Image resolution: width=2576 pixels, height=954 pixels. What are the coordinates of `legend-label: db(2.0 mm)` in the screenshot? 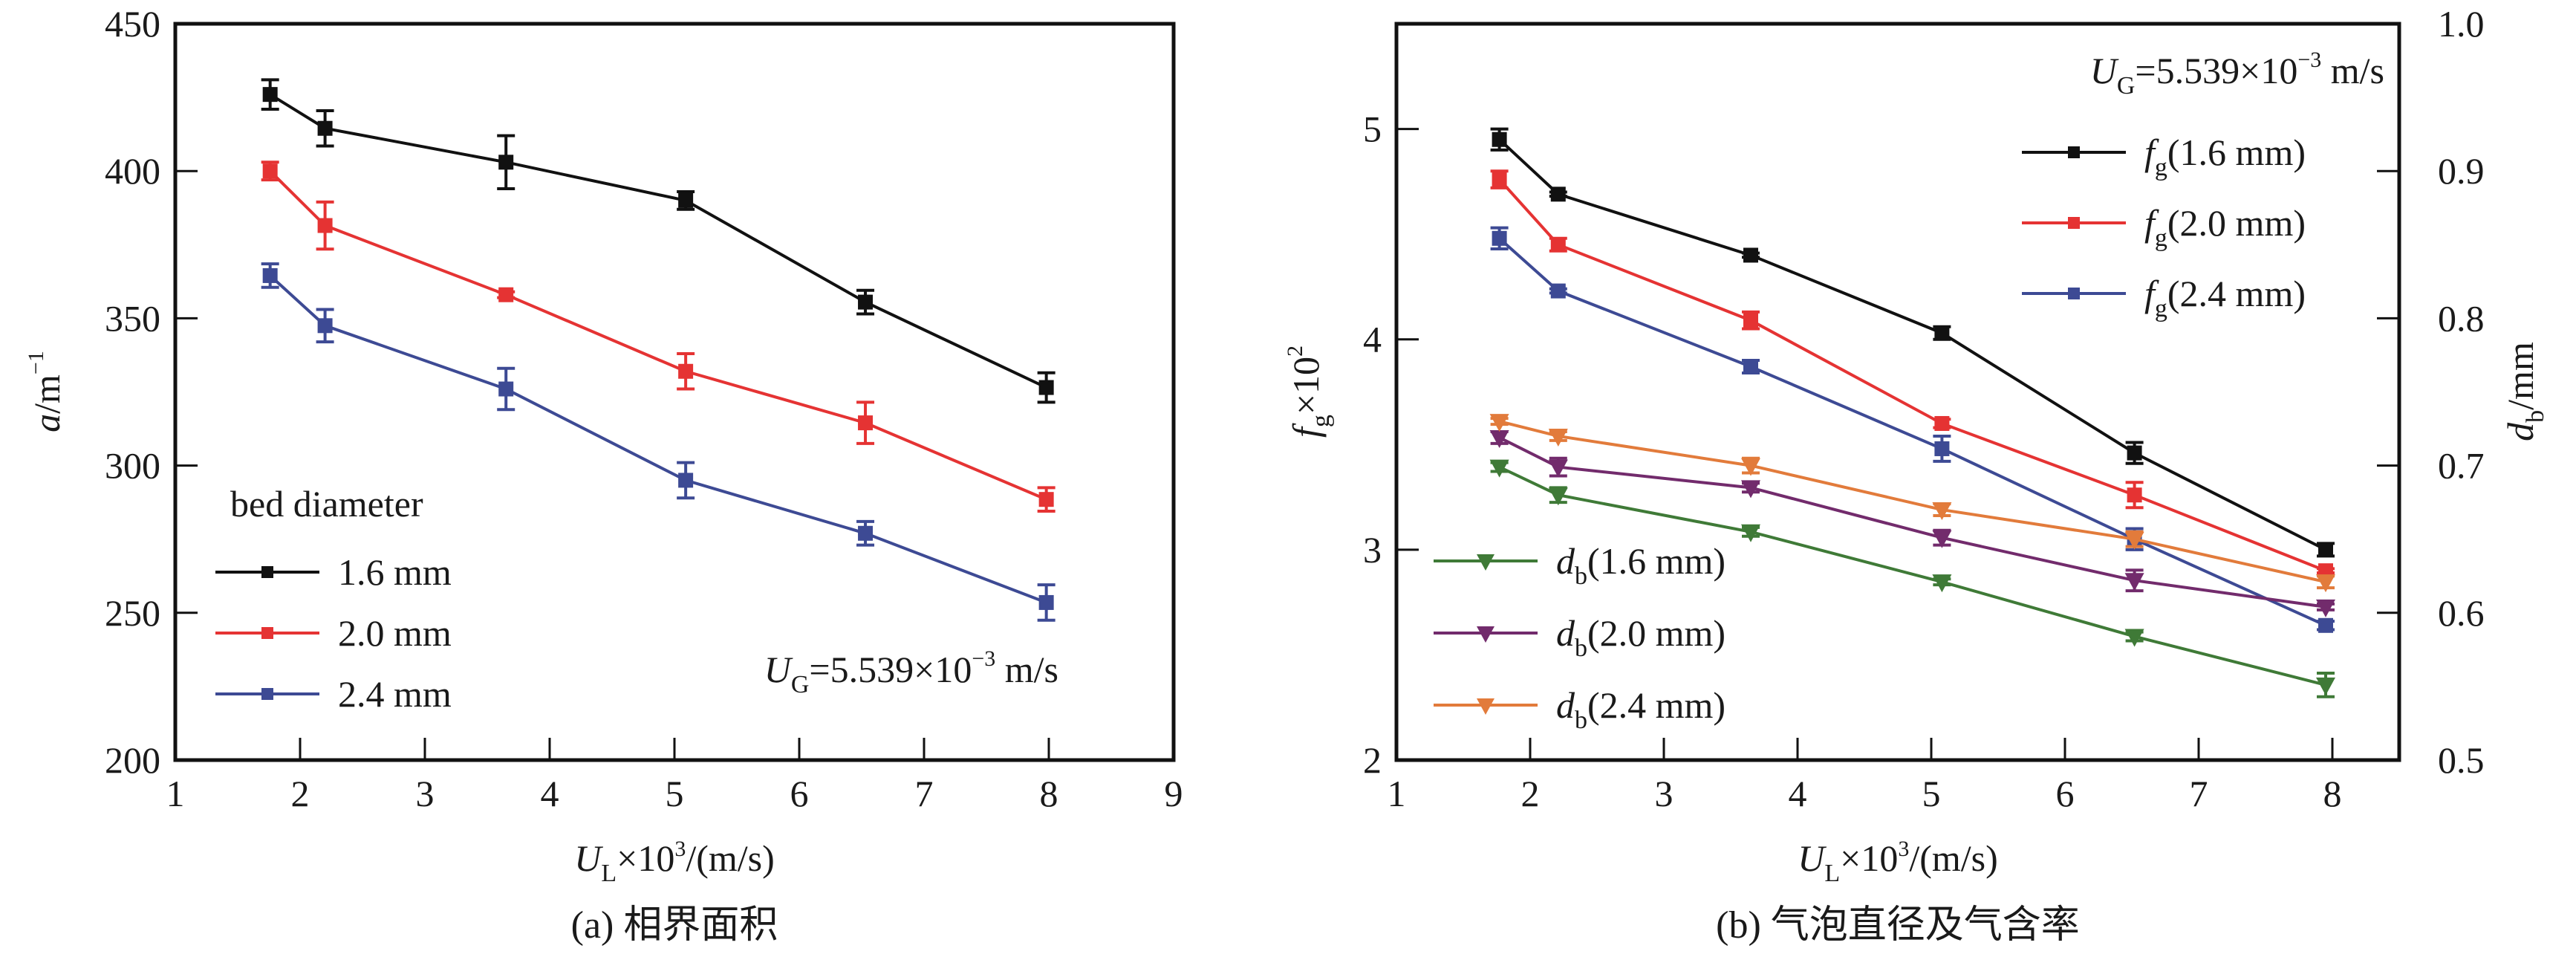 It's located at (1641, 637).